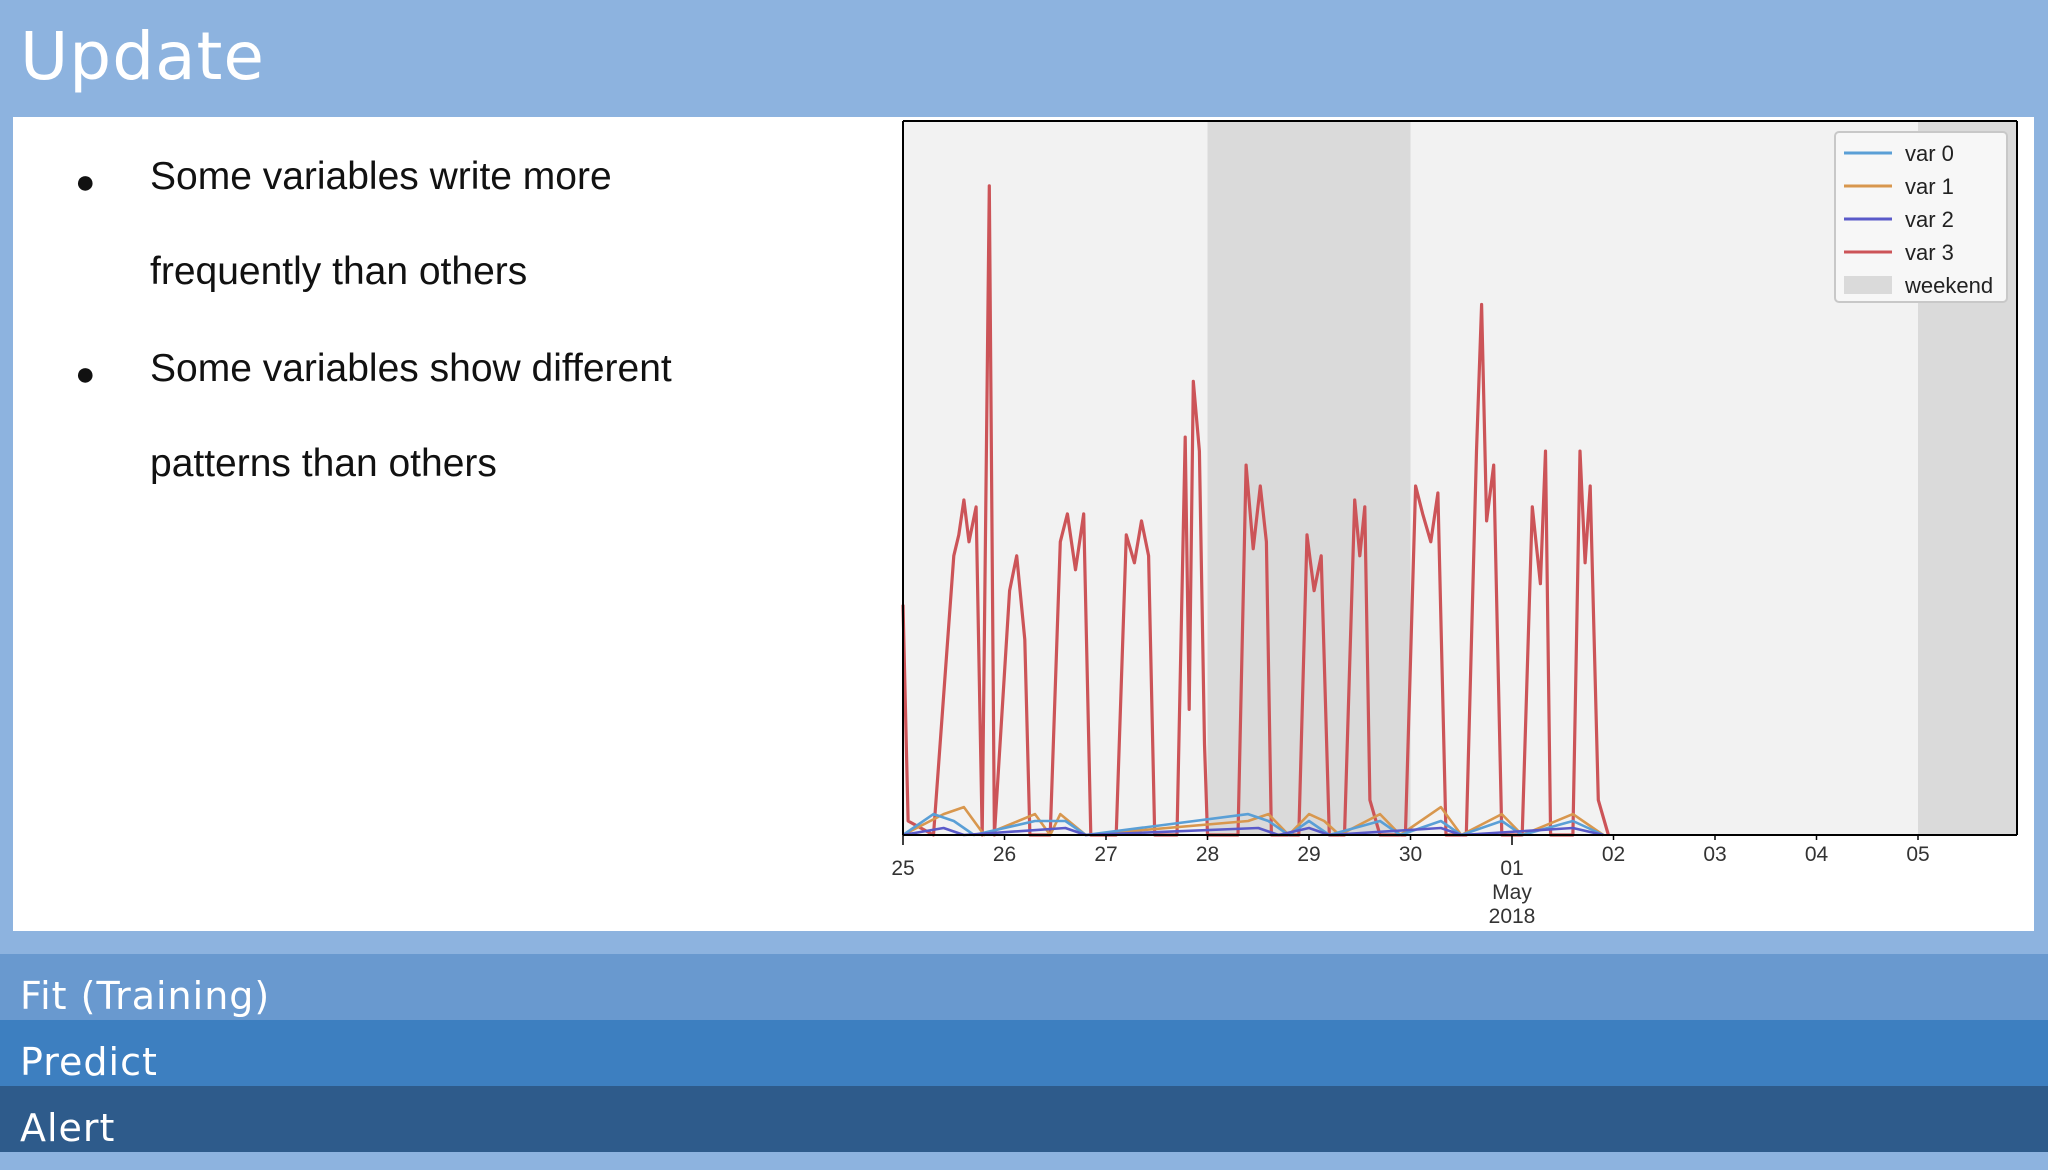 The height and width of the screenshot is (1170, 2048). I want to click on x-tick-label: 25, so click(902, 868).